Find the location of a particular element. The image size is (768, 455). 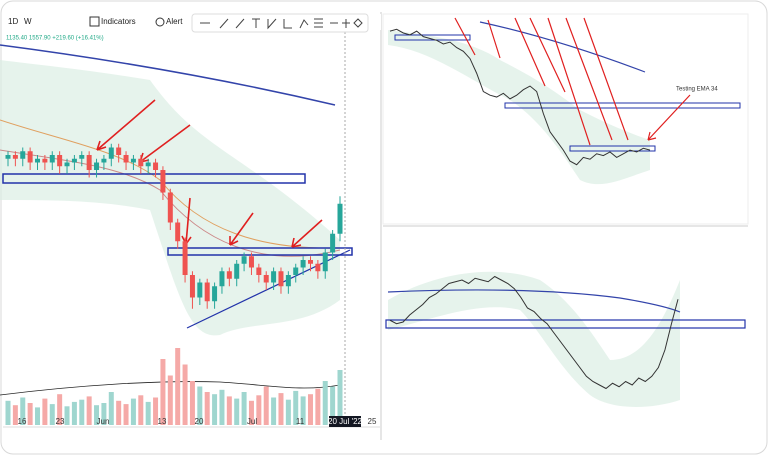

drawing-tools is located at coordinates (281, 24).